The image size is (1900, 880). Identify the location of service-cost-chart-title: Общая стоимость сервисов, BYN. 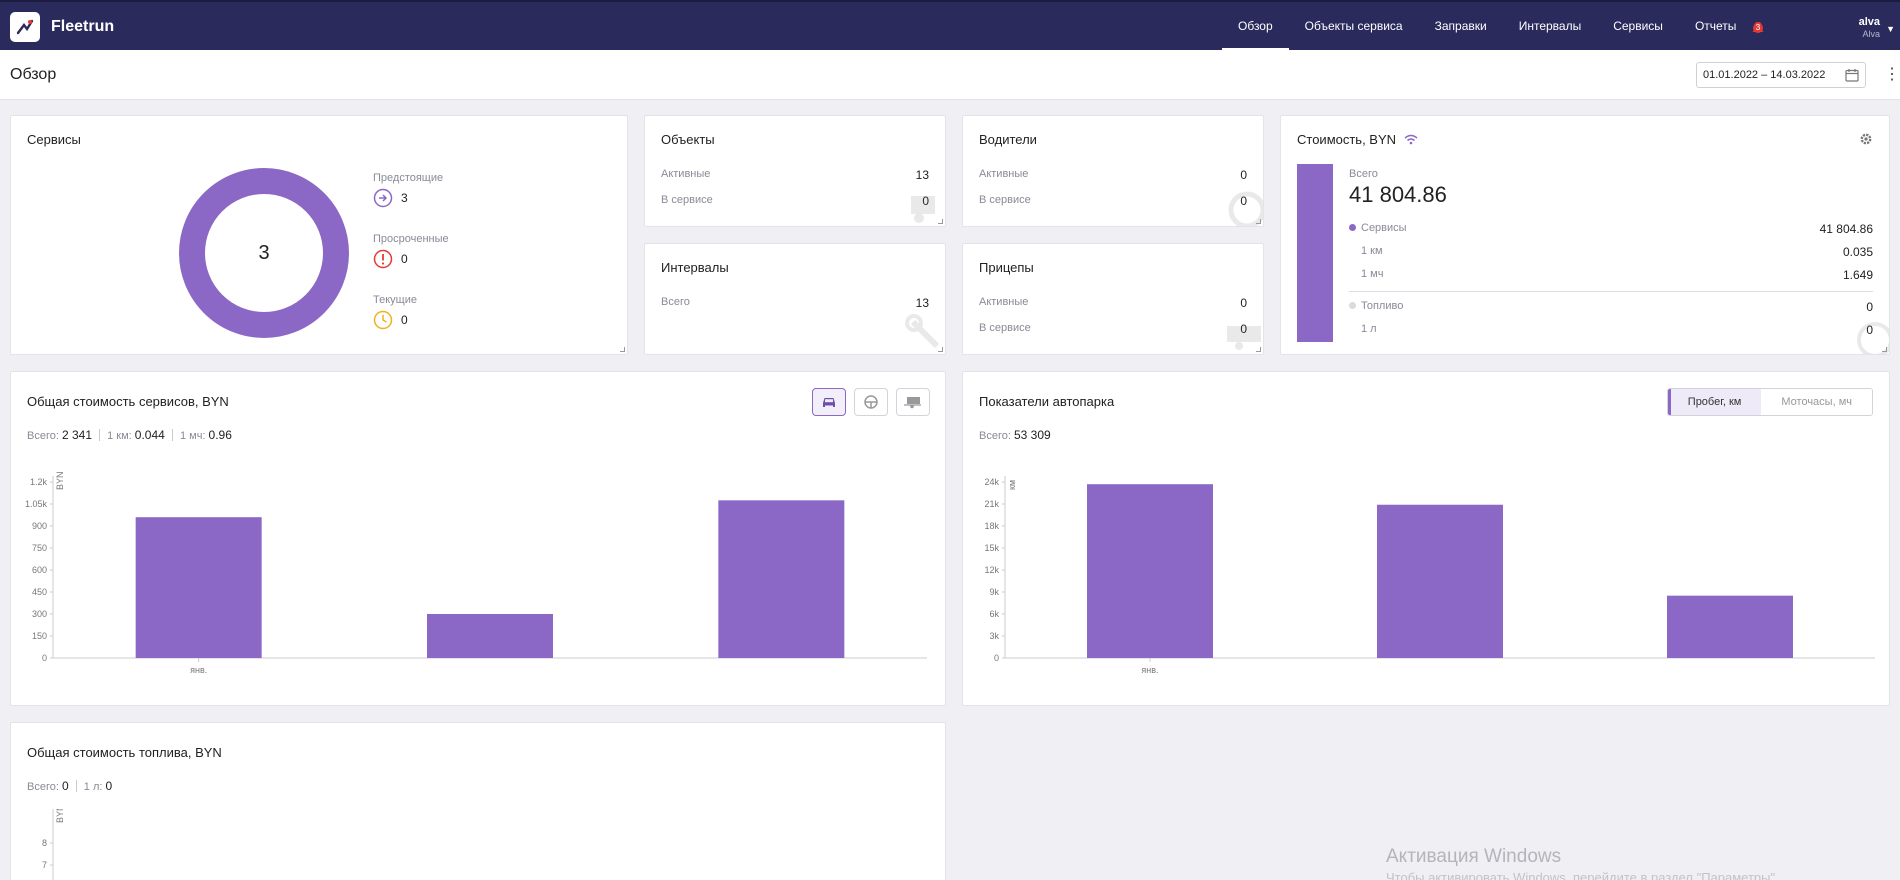
(128, 401).